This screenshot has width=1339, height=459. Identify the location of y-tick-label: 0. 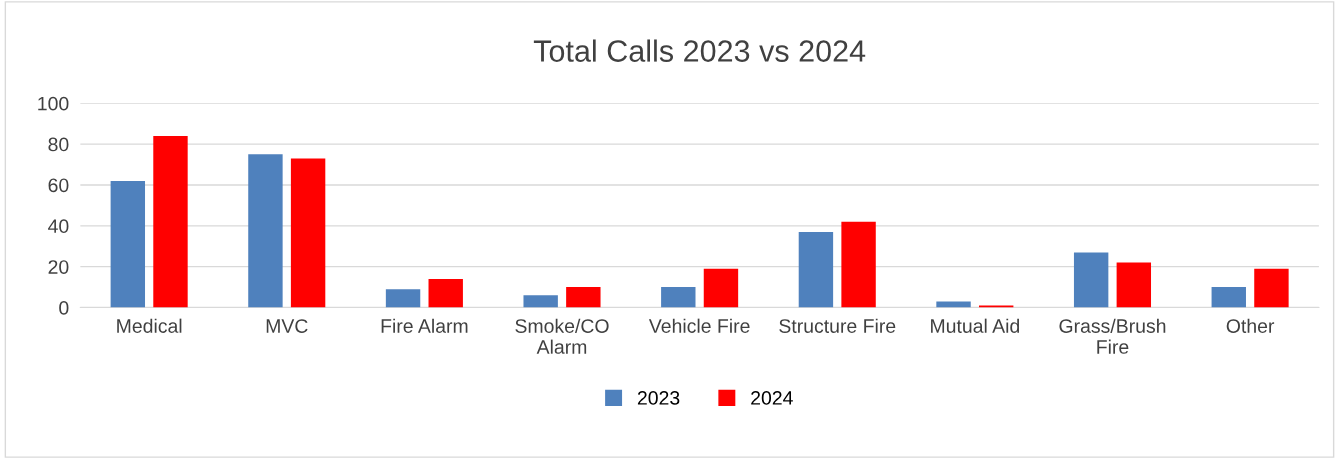
(64, 308).